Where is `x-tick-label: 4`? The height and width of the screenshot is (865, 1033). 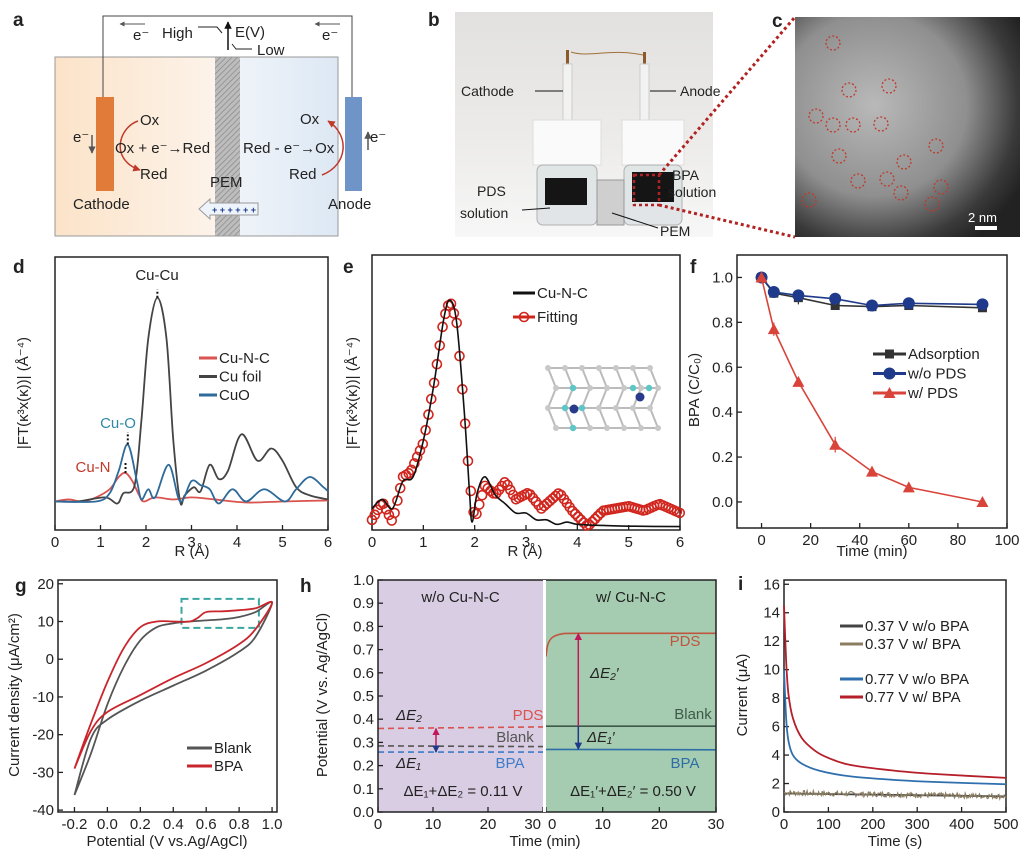
x-tick-label: 4 is located at coordinates (237, 542).